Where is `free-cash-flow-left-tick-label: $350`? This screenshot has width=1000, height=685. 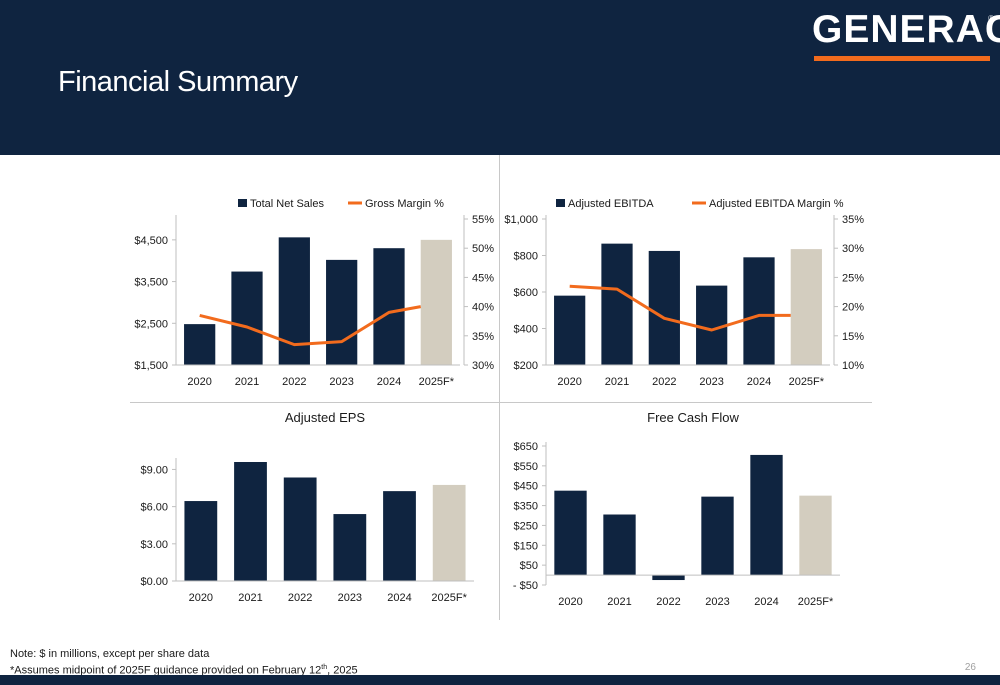 free-cash-flow-left-tick-label: $350 is located at coordinates (526, 507).